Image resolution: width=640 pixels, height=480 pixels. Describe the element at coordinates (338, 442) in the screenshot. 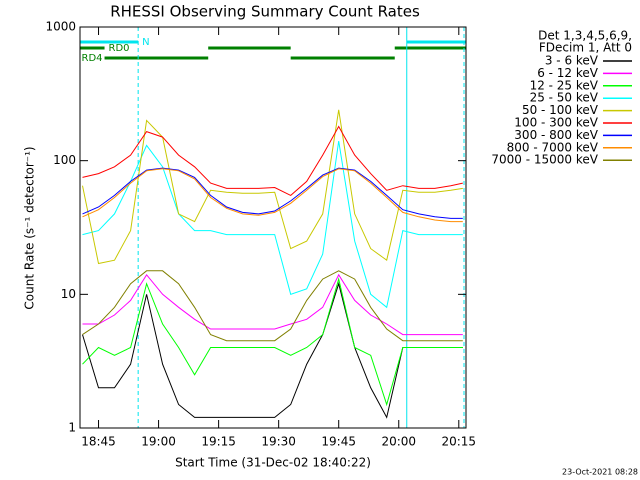

I see `x-tick-label: 19:45` at that location.